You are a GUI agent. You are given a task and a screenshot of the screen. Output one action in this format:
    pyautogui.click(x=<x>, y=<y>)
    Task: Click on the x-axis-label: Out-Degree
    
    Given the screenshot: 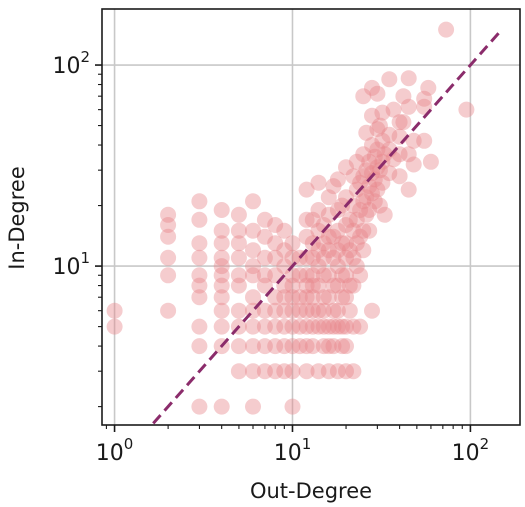 What is the action you would take?
    pyautogui.click(x=311, y=491)
    